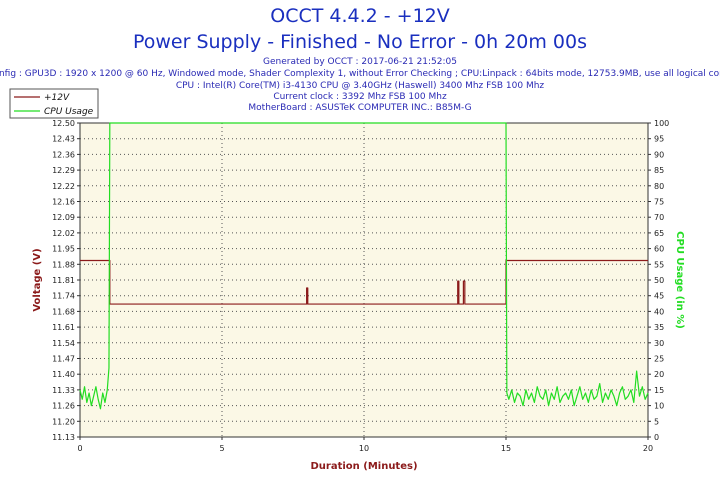  What do you see at coordinates (659, 139) in the screenshot?
I see `y2-tick-label: 95` at bounding box center [659, 139].